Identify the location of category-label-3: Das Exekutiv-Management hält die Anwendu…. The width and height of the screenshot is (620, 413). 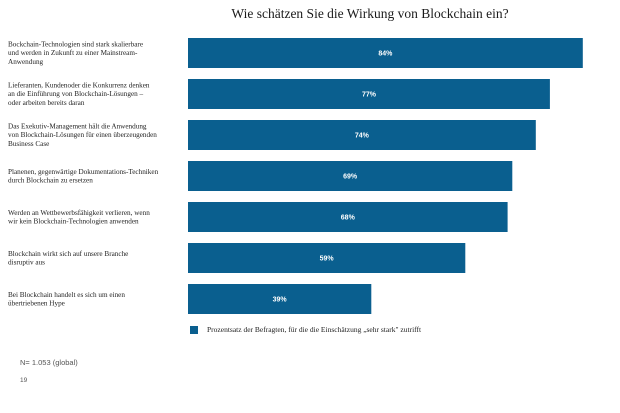
(82, 135).